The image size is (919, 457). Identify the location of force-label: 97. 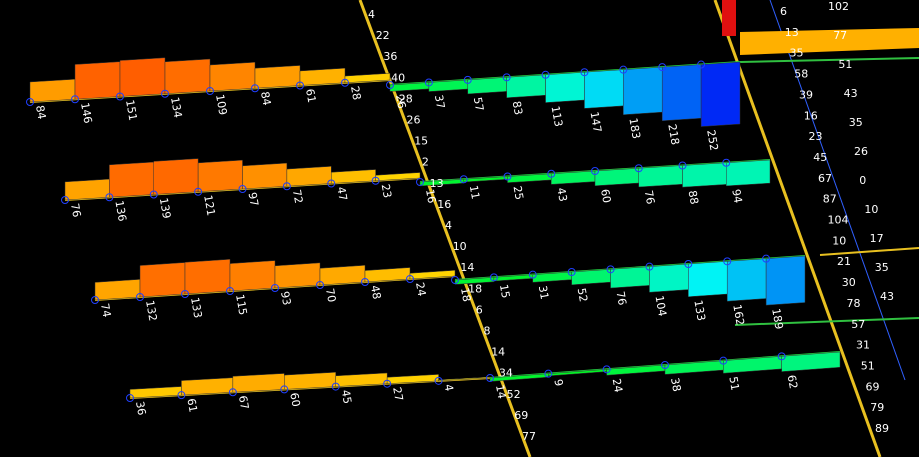
(253, 199).